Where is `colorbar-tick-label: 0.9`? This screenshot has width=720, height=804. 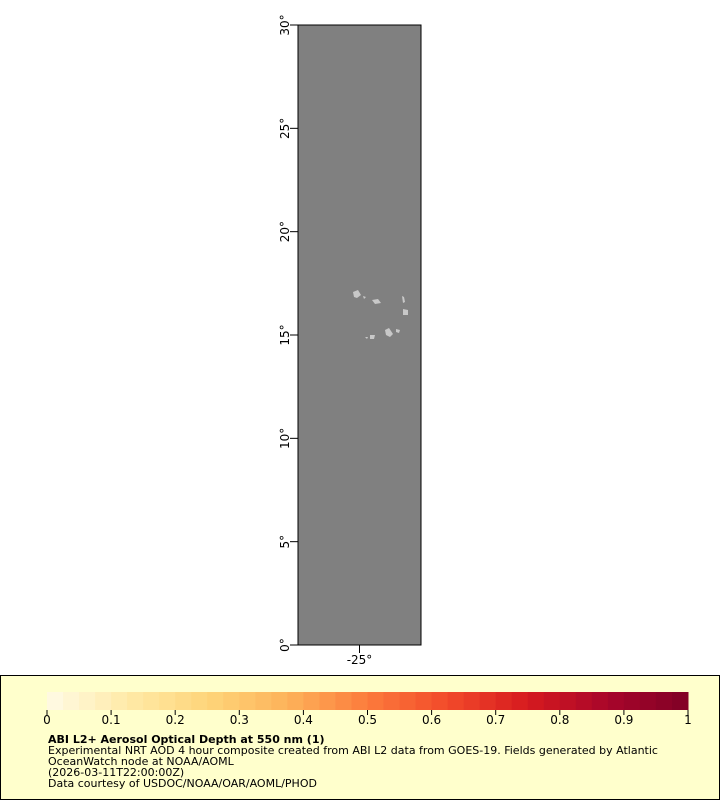
colorbar-tick-label: 0.9 is located at coordinates (623, 720).